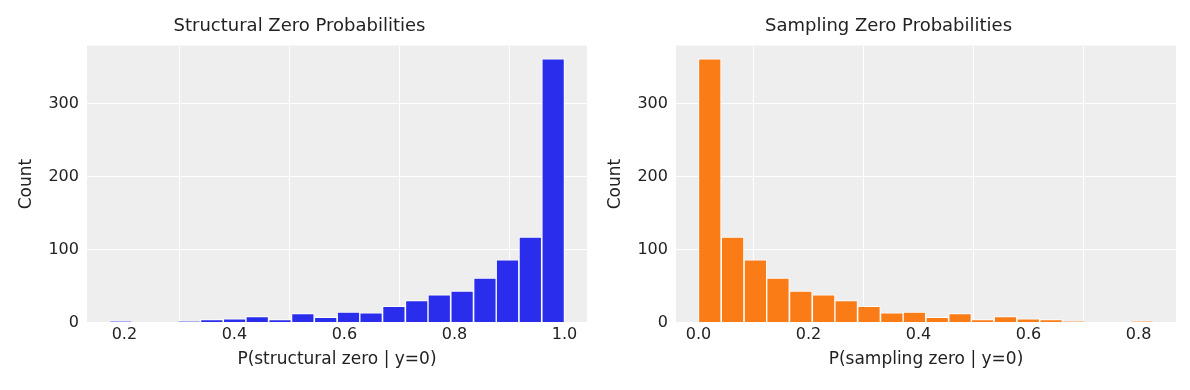  I want to click on chart-title: Structural Zero Probabilities, so click(299, 25).